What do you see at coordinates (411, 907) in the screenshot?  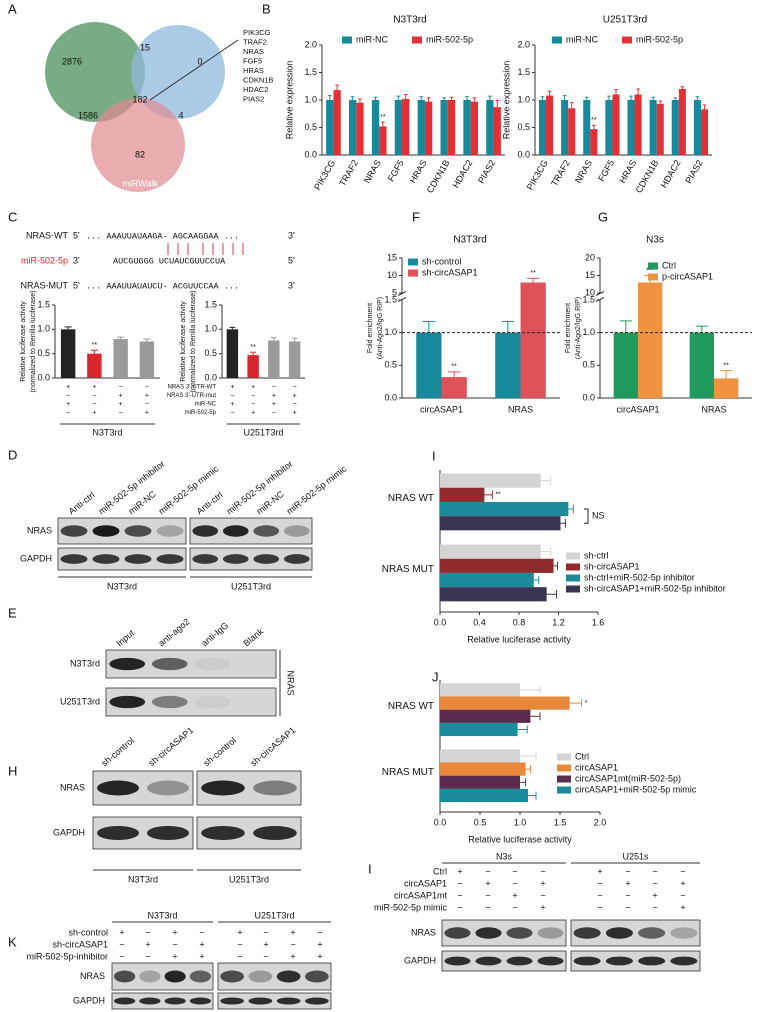 I see `condition-label: miR-502-5p mimic` at bounding box center [411, 907].